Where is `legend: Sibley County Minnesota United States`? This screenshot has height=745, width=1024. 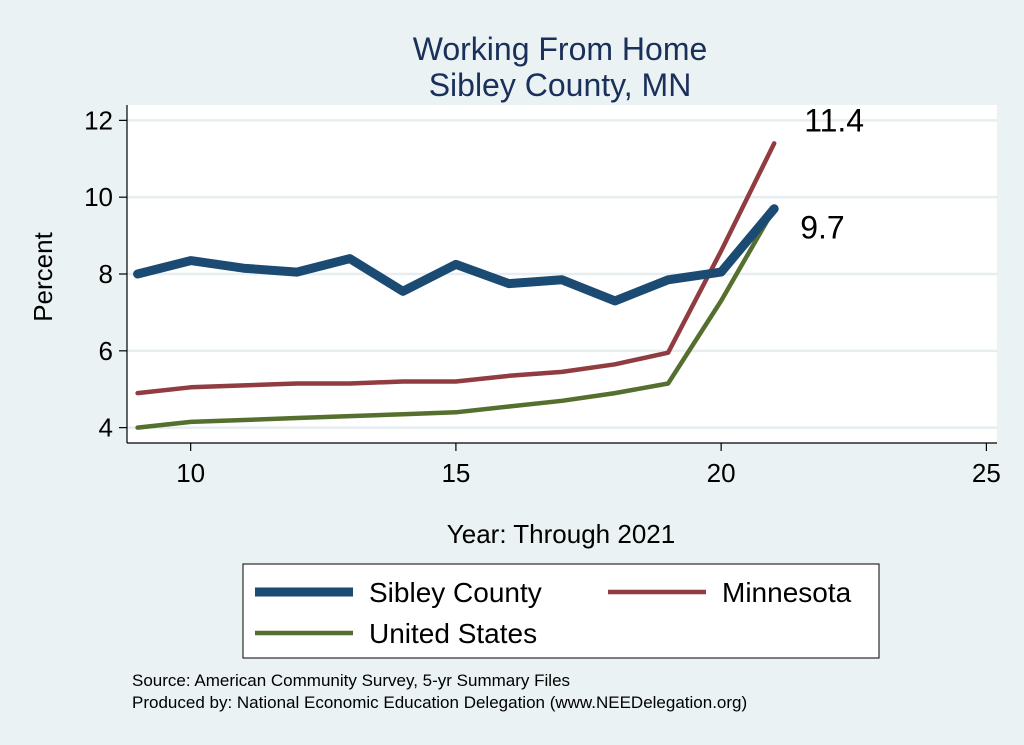
legend: Sibley County Minnesota United States is located at coordinates (553, 613).